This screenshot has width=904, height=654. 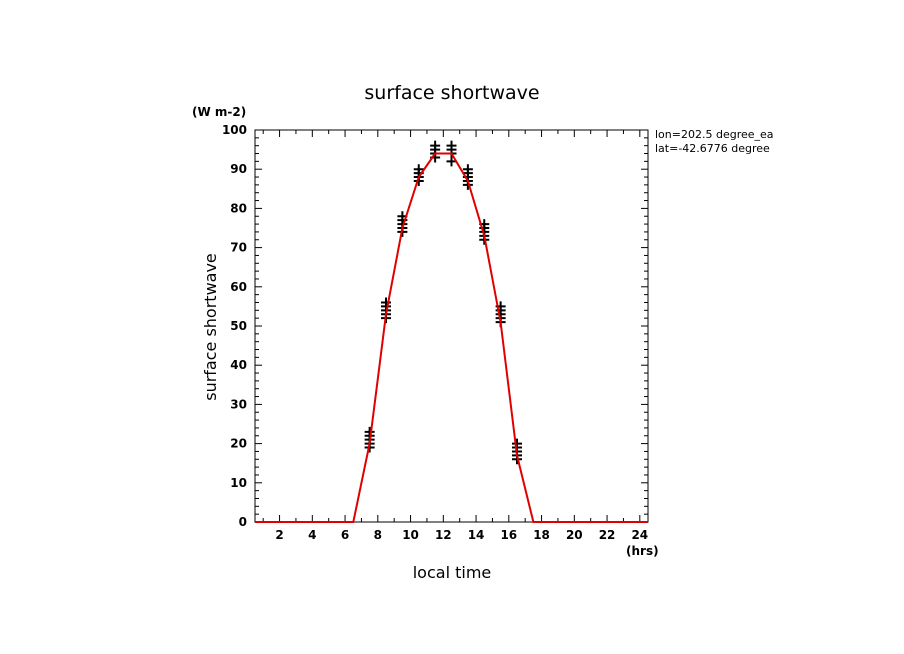 I want to click on x-axis-label: local time, so click(x=452, y=572).